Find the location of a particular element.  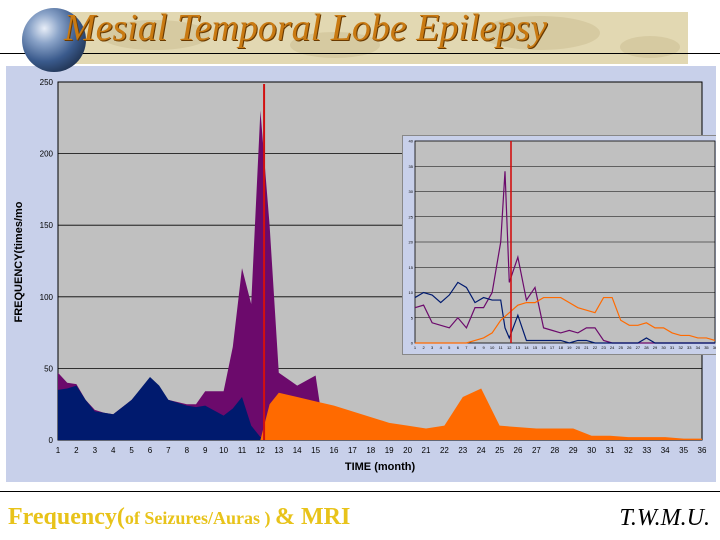

inset-seizure-series-line is located at coordinates (564, 257).